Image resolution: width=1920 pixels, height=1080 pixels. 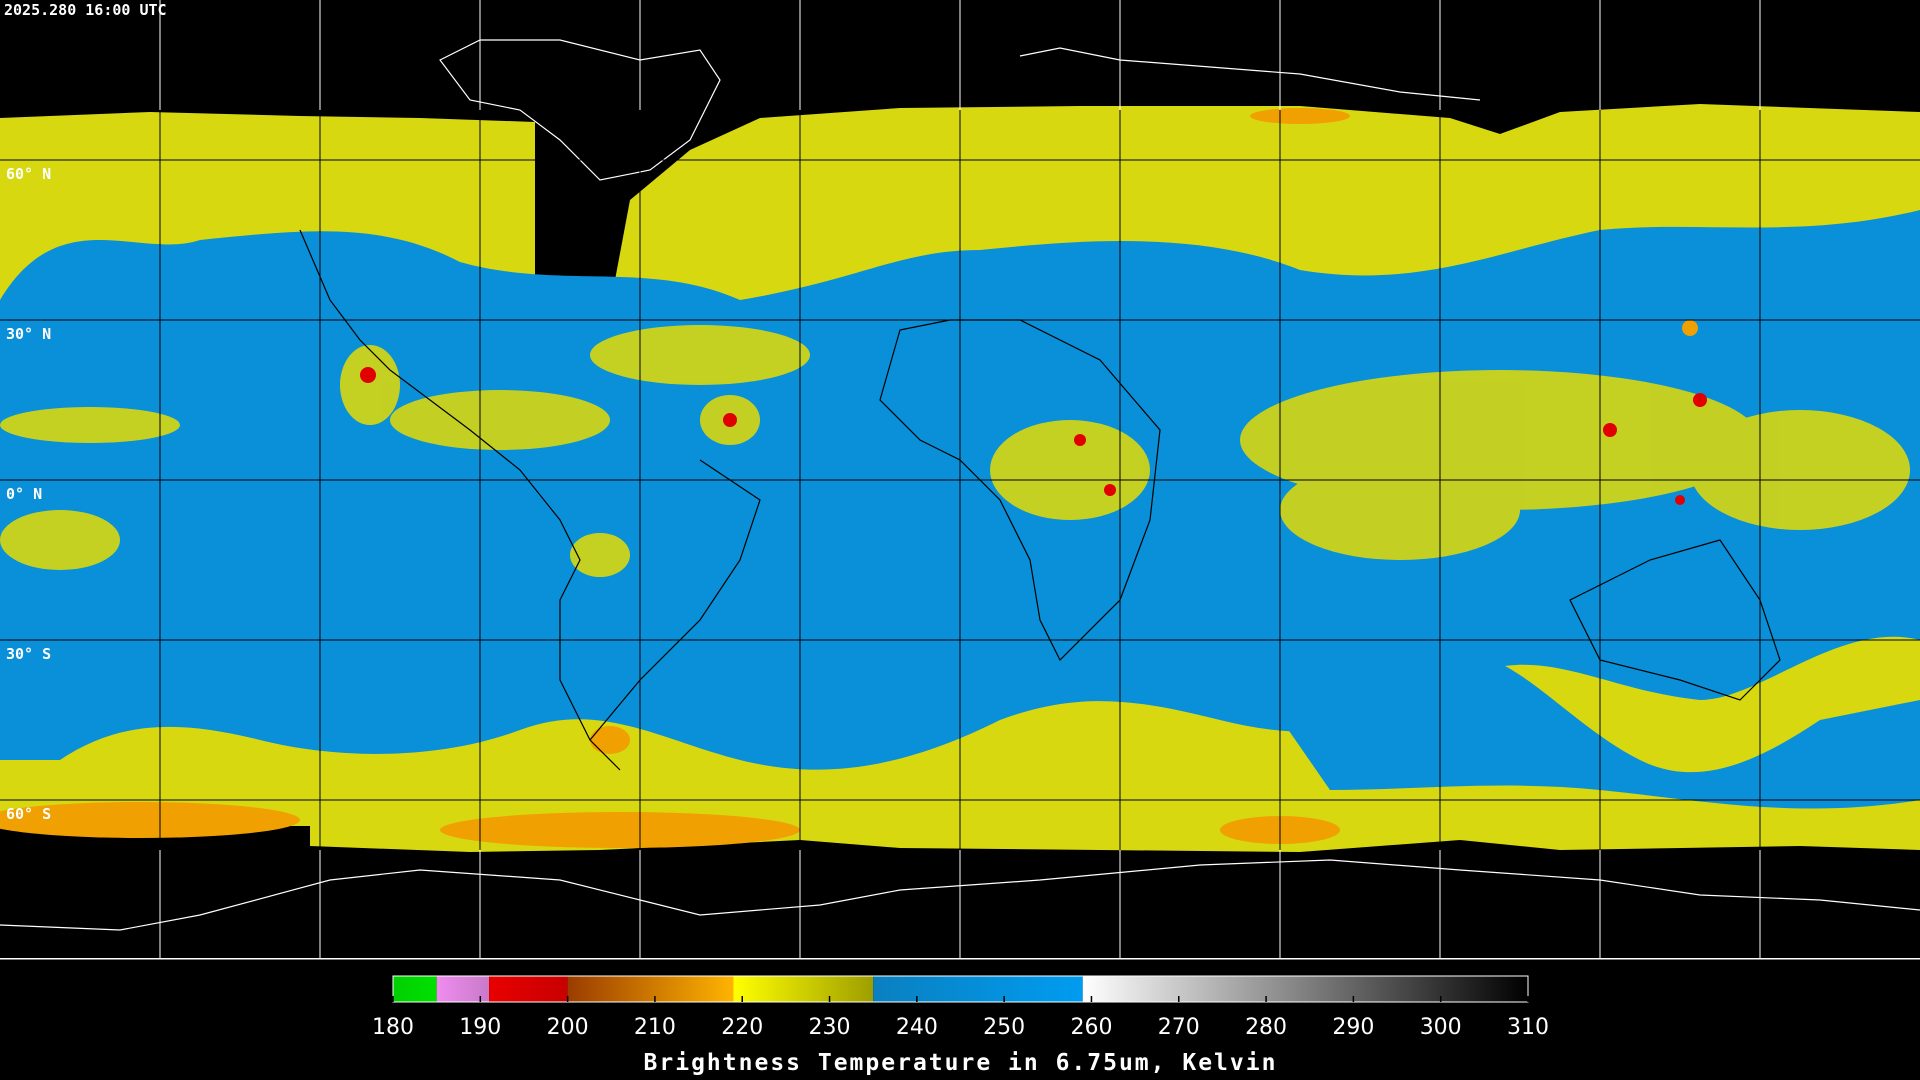 I want to click on colorbar-tick-label: 180, so click(x=393, y=1027).